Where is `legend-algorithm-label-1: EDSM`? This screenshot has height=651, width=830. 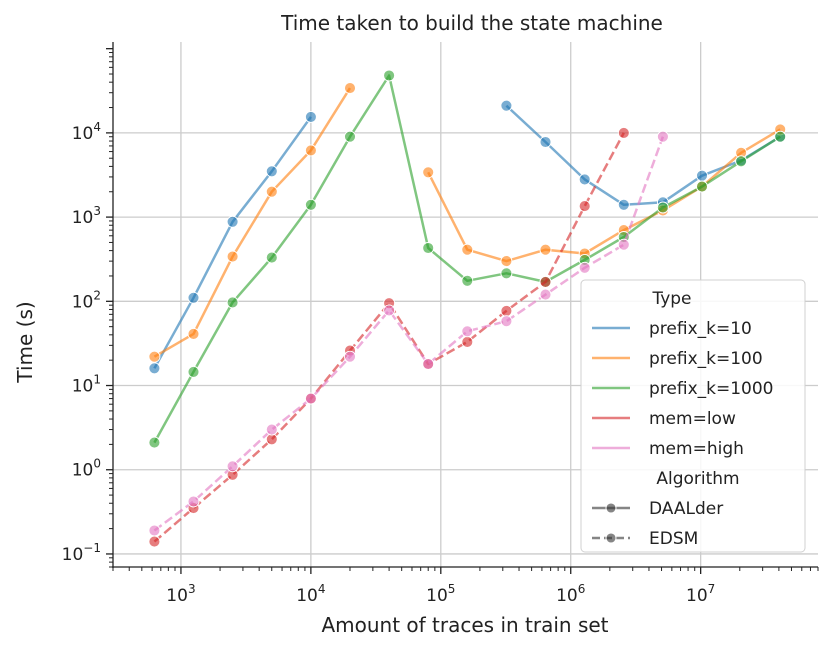
legend-algorithm-label-1: EDSM is located at coordinates (673, 539).